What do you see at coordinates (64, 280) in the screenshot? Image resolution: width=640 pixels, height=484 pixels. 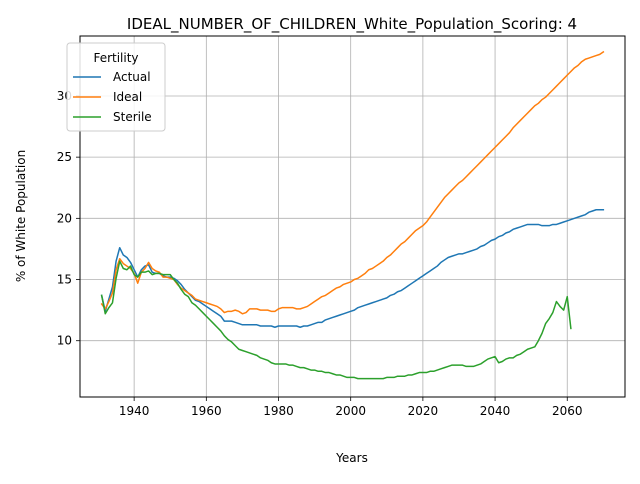 I see `y-tick-label: 15` at bounding box center [64, 280].